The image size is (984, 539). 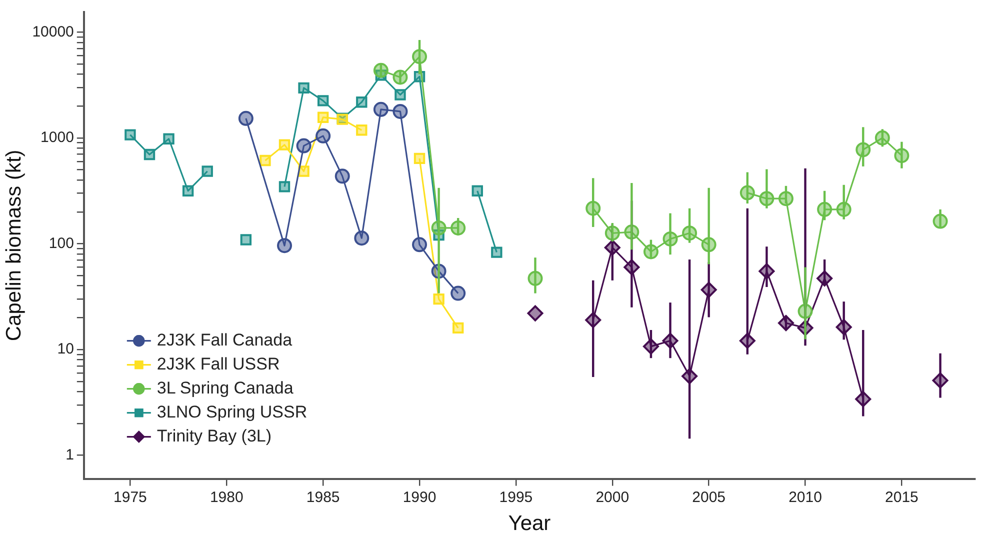 What do you see at coordinates (53, 31) in the screenshot?
I see `y-tick-label: 10000` at bounding box center [53, 31].